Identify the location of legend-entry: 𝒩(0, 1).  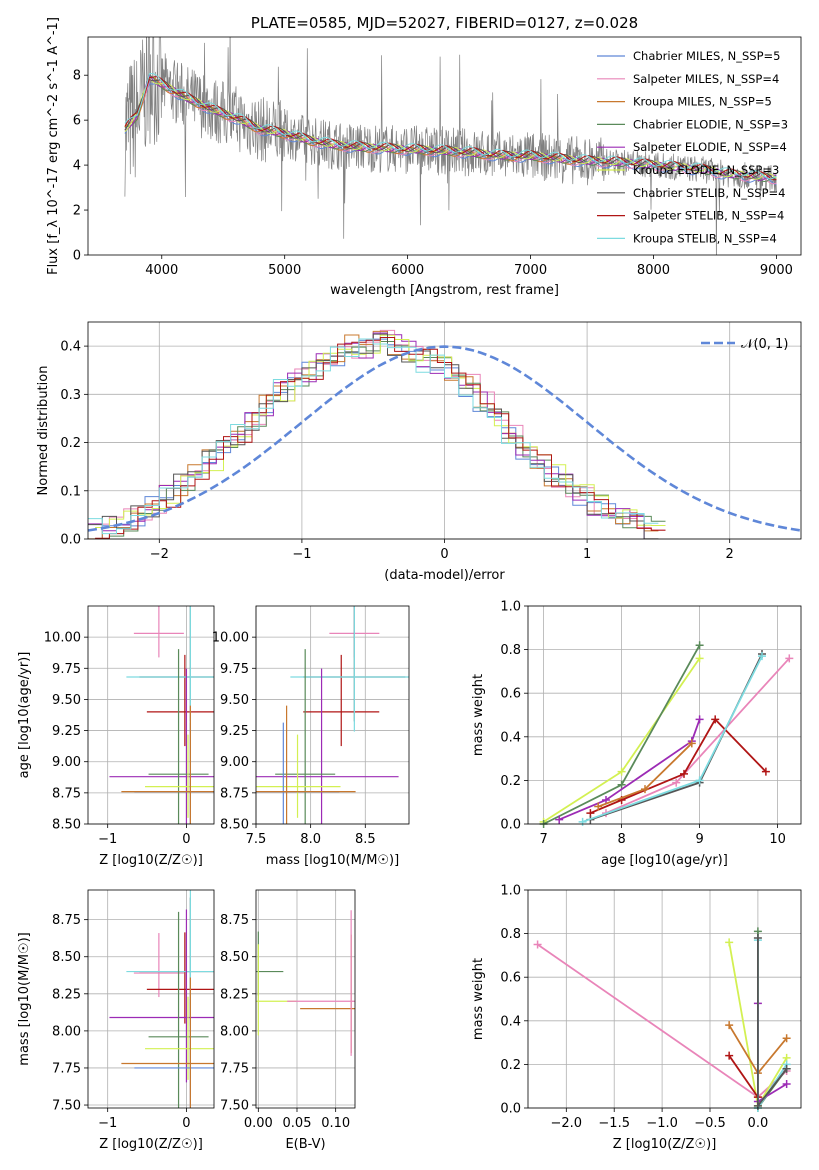
(764, 344).